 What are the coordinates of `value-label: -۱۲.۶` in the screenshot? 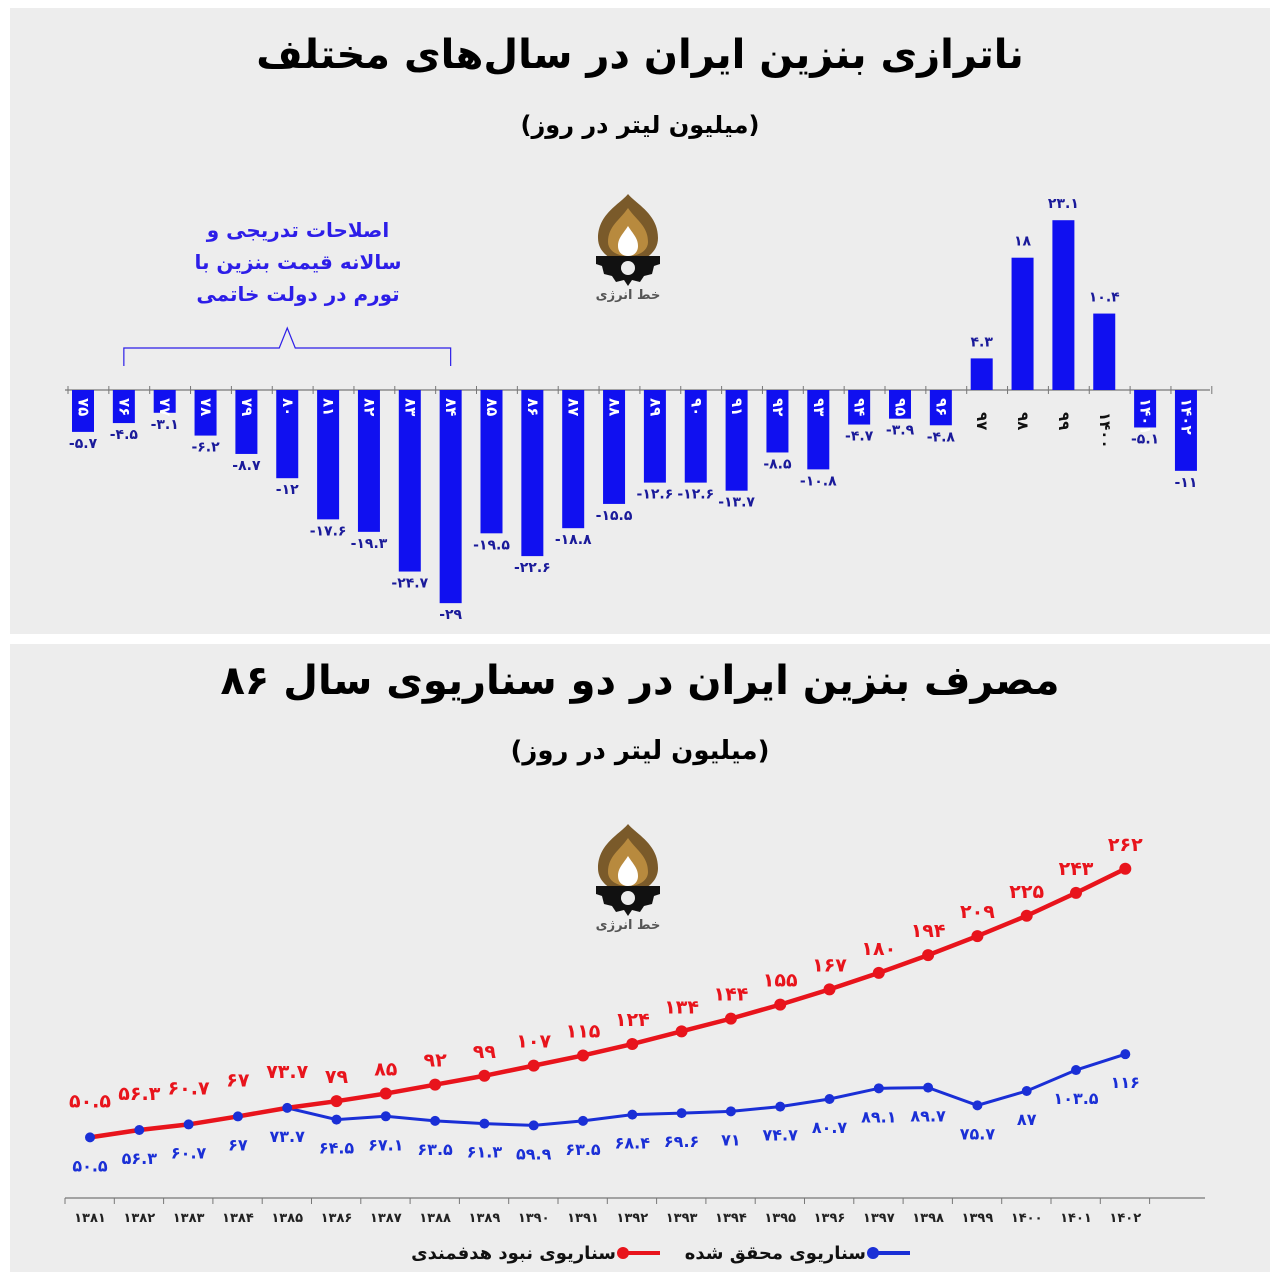 It's located at (695, 495).